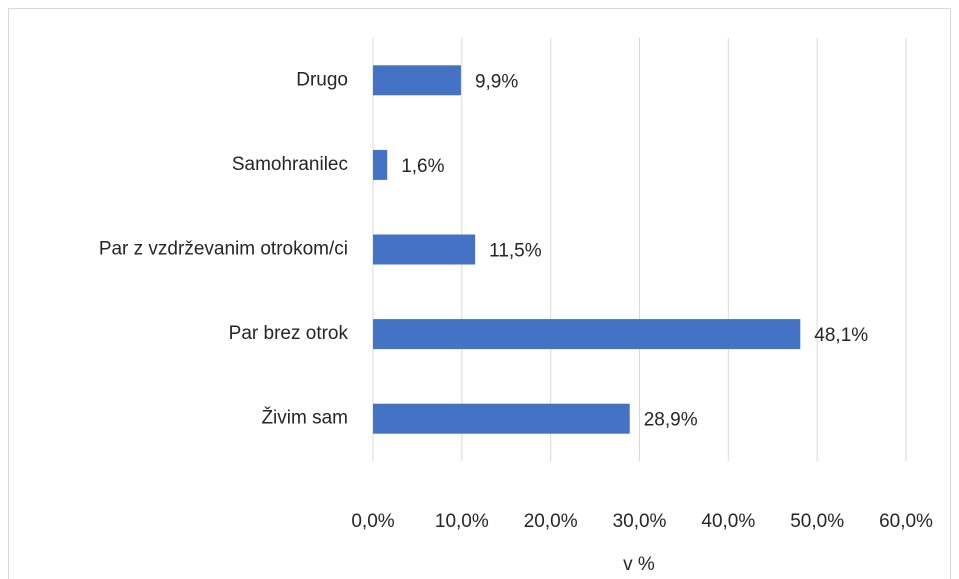 The image size is (959, 579). Describe the element at coordinates (304, 418) in the screenshot. I see `y-tick-label: Živim sam` at that location.